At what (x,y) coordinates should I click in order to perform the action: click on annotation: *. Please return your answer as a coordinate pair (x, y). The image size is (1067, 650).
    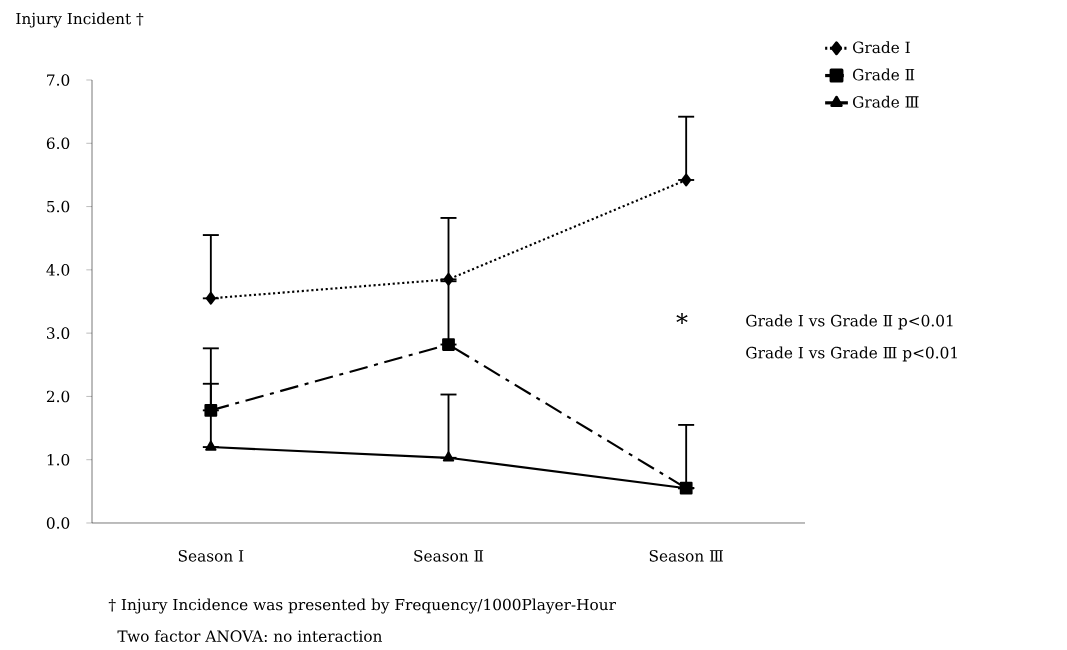
    Looking at the image, I should click on (682, 319).